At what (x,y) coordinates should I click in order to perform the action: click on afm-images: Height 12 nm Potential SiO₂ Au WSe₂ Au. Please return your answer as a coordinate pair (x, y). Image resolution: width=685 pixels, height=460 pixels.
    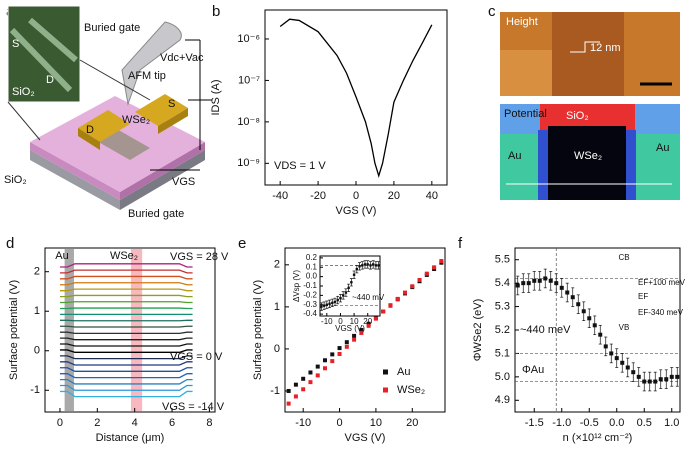
    Looking at the image, I should click on (590, 106).